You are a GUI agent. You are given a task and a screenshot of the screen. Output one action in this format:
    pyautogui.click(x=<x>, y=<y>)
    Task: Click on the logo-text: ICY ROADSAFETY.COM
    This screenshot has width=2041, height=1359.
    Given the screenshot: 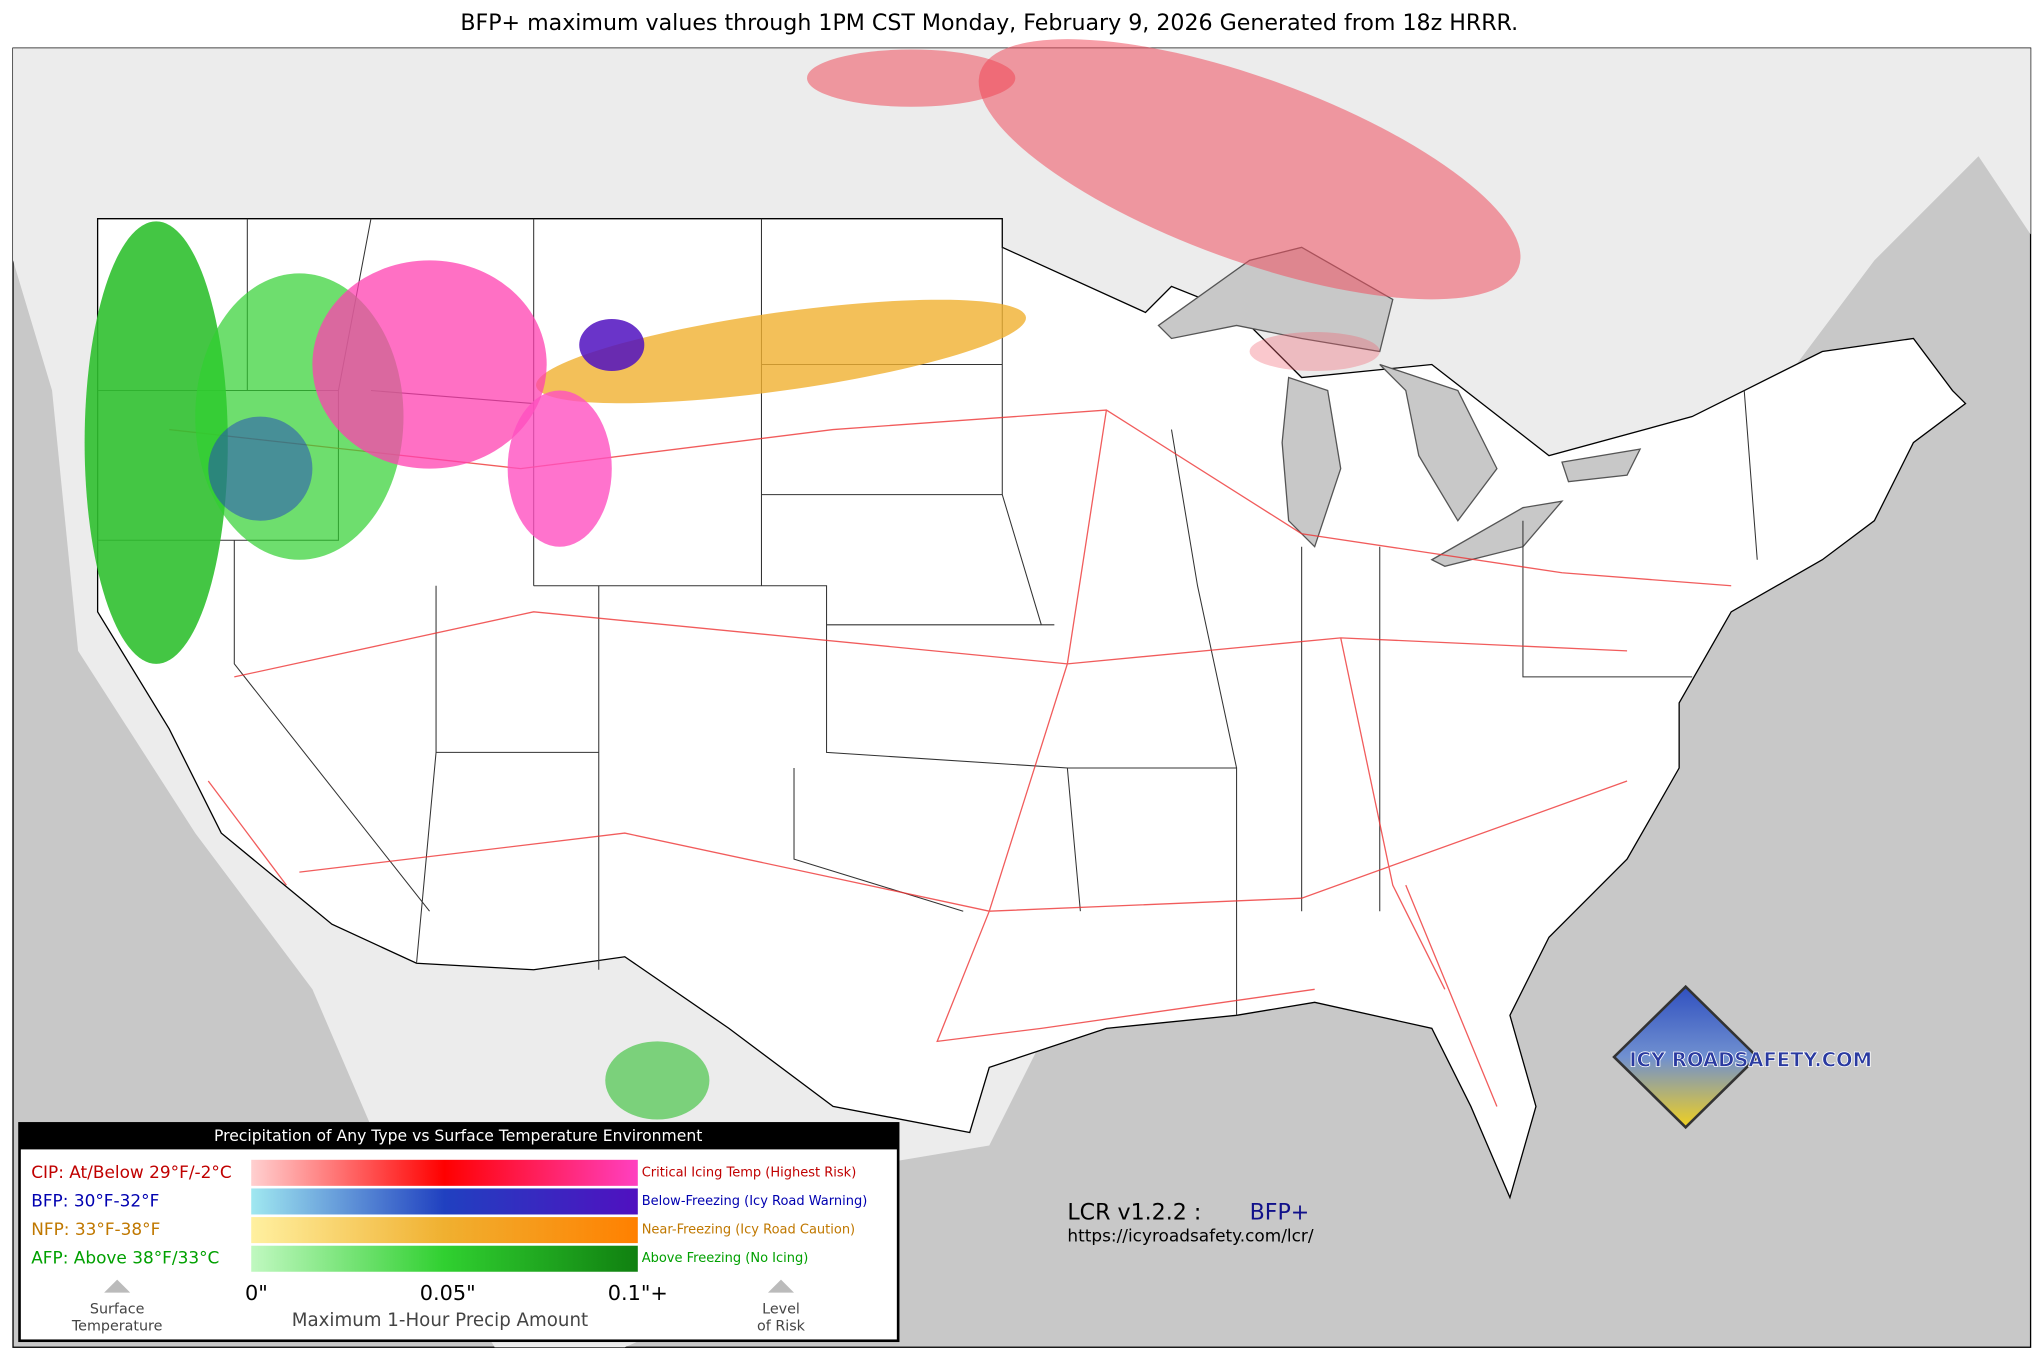 What is the action you would take?
    pyautogui.click(x=1750, y=1059)
    